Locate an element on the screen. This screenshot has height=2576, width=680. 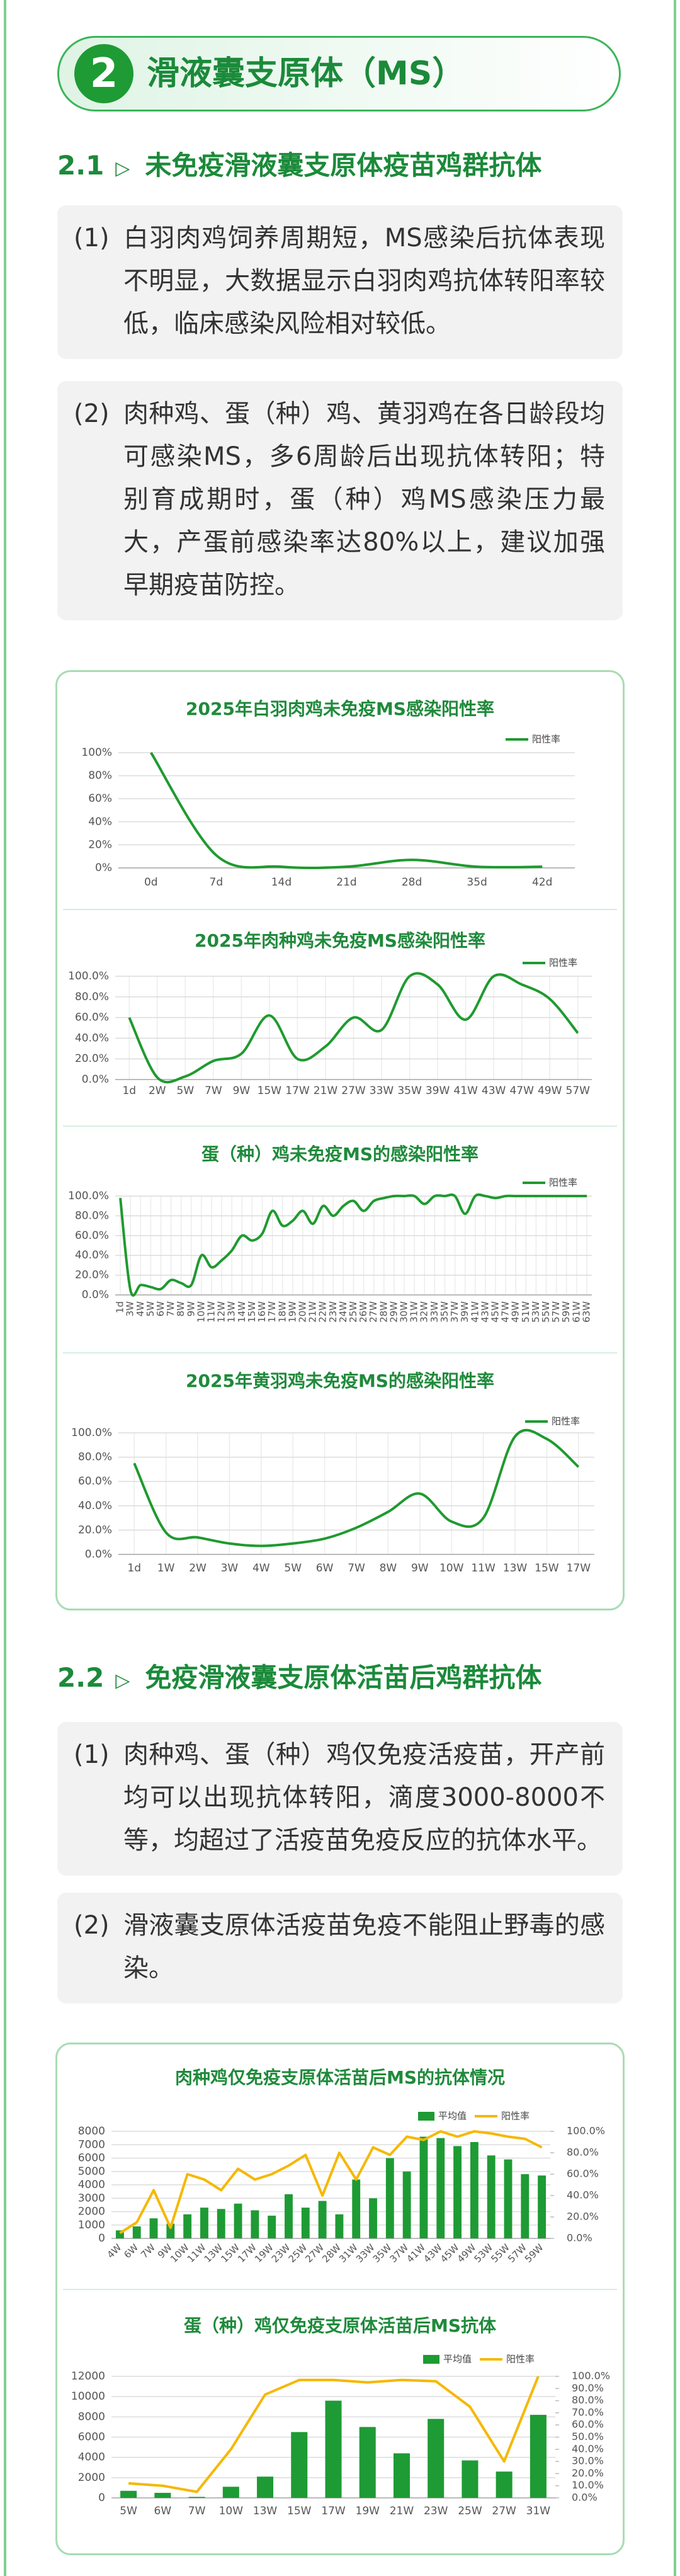
legend-label: 阳性率 is located at coordinates (566, 1421).